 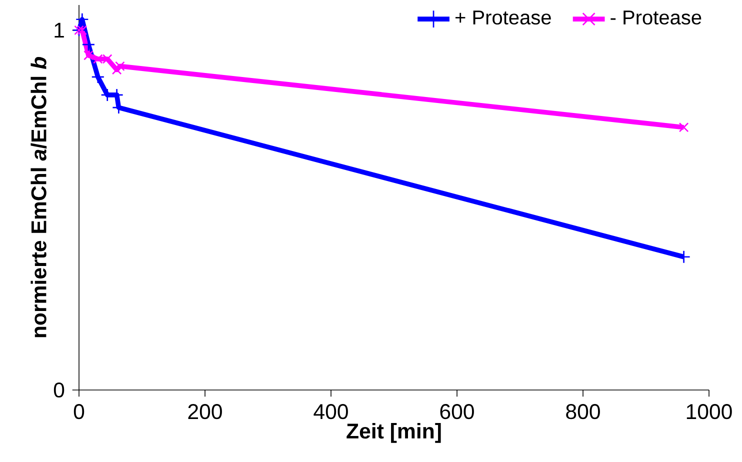 What do you see at coordinates (457, 412) in the screenshot?
I see `x-tick-label: 600` at bounding box center [457, 412].